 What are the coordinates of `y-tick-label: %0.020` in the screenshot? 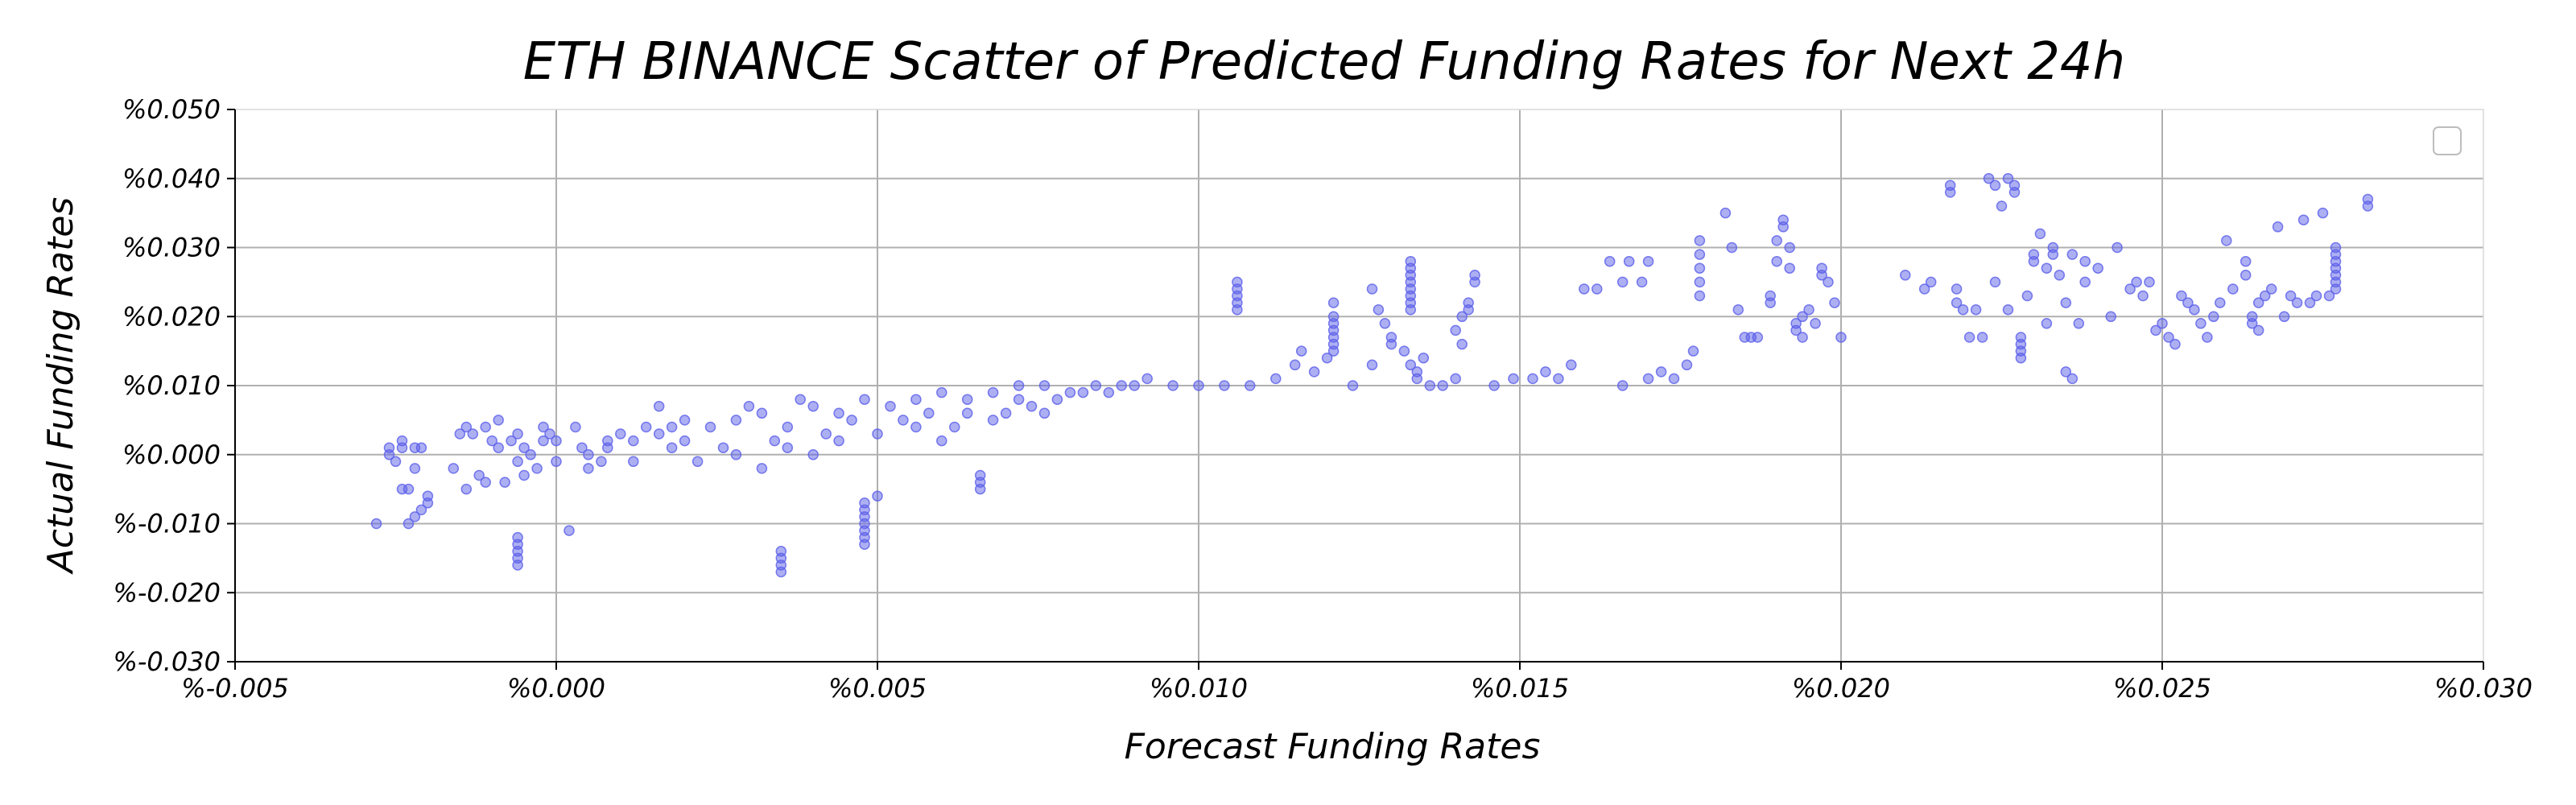 It's located at (171, 316).